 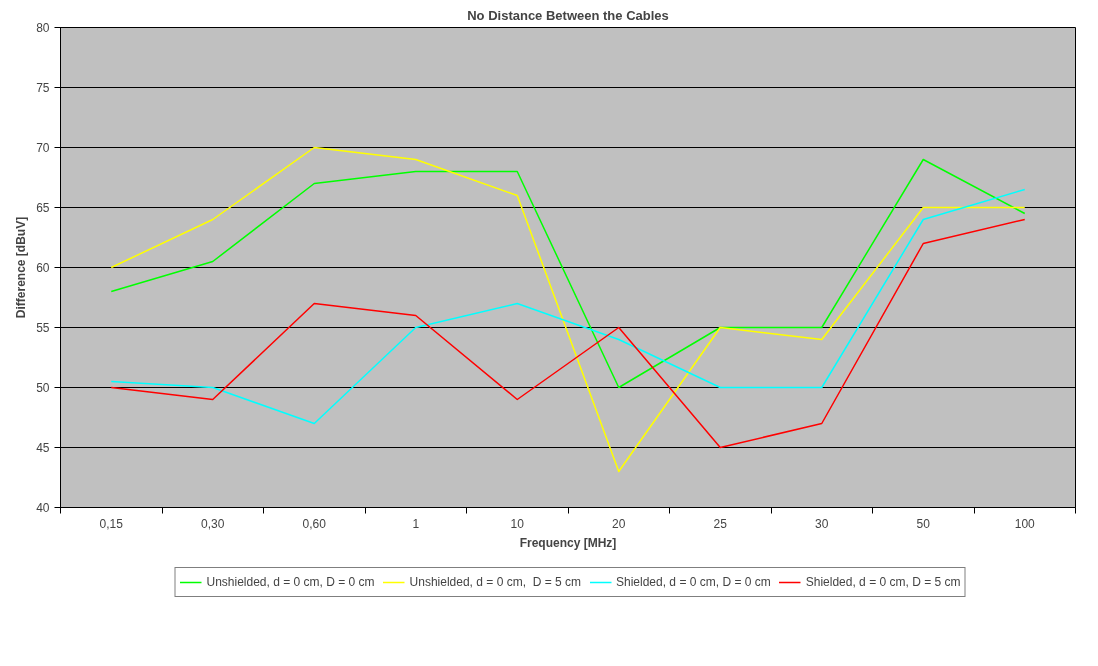 I want to click on x-tick-label: 0,60, so click(x=314, y=523).